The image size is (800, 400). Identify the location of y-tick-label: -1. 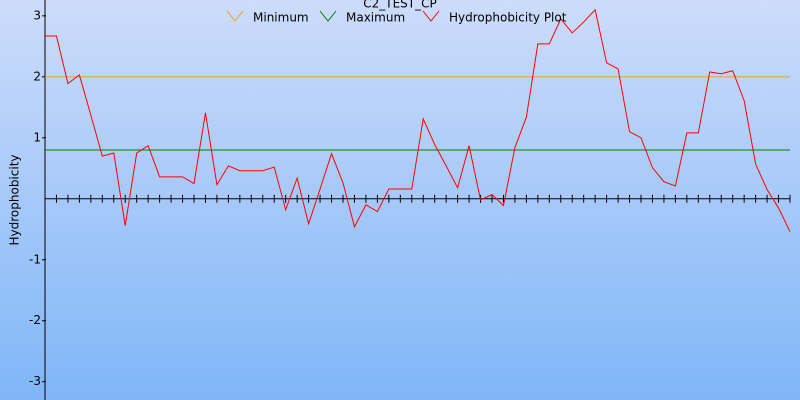
(35, 259).